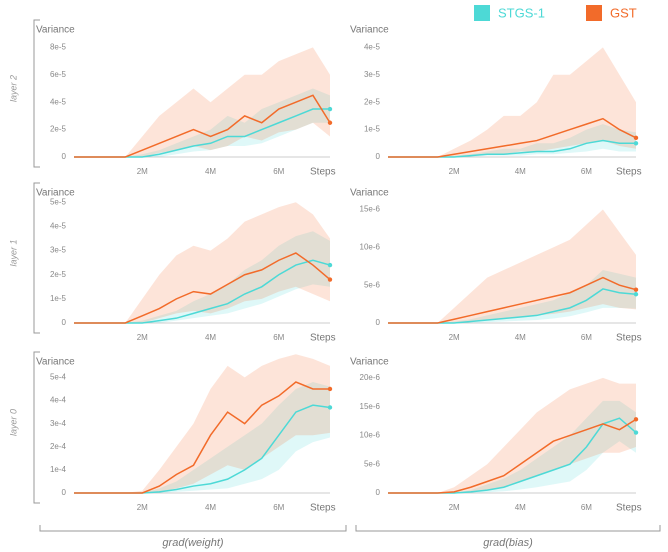  What do you see at coordinates (372, 74) in the screenshot?
I see `y-tick-label: 3e-5` at bounding box center [372, 74].